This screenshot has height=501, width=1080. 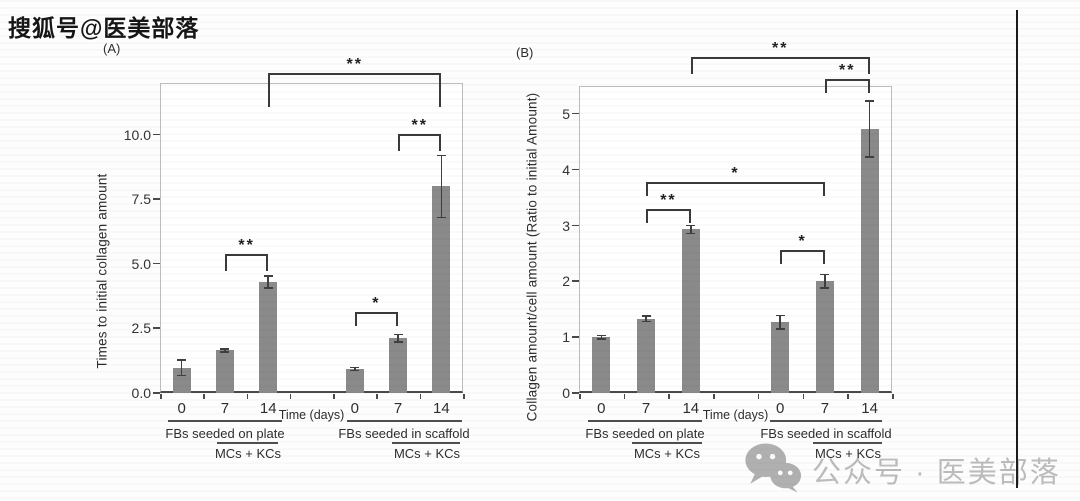 What do you see at coordinates (566, 337) in the screenshot?
I see `y-tick-label-B: 1` at bounding box center [566, 337].